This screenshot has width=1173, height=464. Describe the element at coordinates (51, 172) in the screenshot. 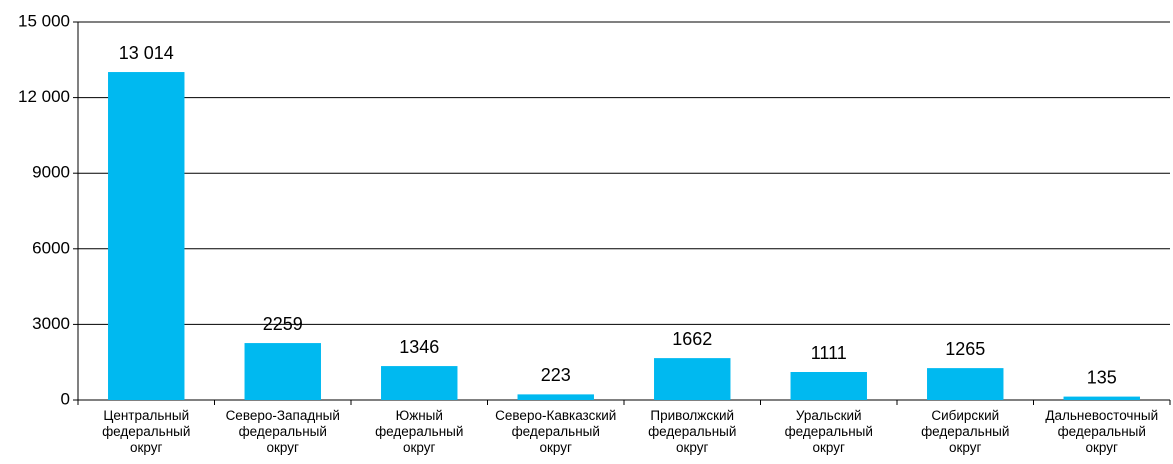

I see `y-tick-label: 9000` at that location.